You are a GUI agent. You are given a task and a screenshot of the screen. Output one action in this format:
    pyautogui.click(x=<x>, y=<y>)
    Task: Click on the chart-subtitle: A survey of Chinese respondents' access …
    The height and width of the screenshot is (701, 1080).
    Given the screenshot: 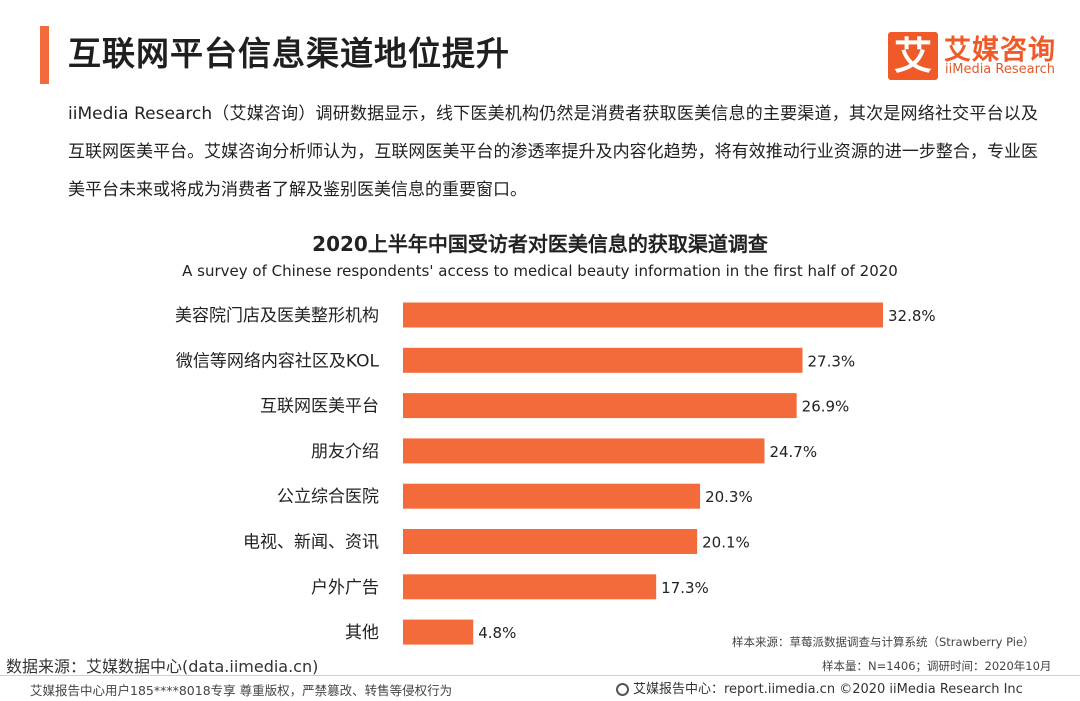 What is the action you would take?
    pyautogui.click(x=540, y=271)
    